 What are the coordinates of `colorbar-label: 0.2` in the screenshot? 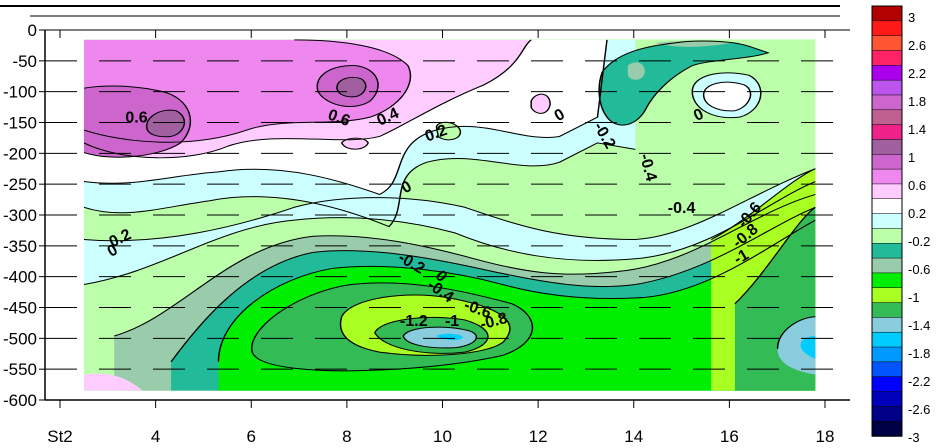 It's located at (917, 213).